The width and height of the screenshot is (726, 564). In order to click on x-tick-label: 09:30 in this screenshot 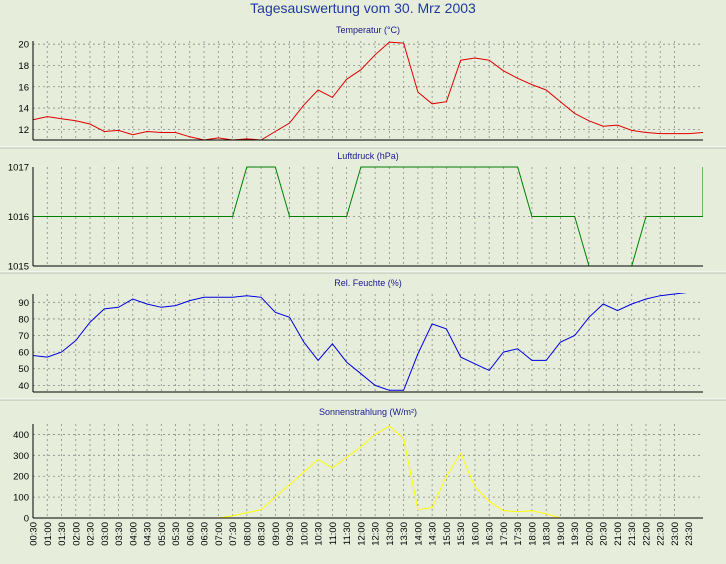, I will do `click(290, 534)`.